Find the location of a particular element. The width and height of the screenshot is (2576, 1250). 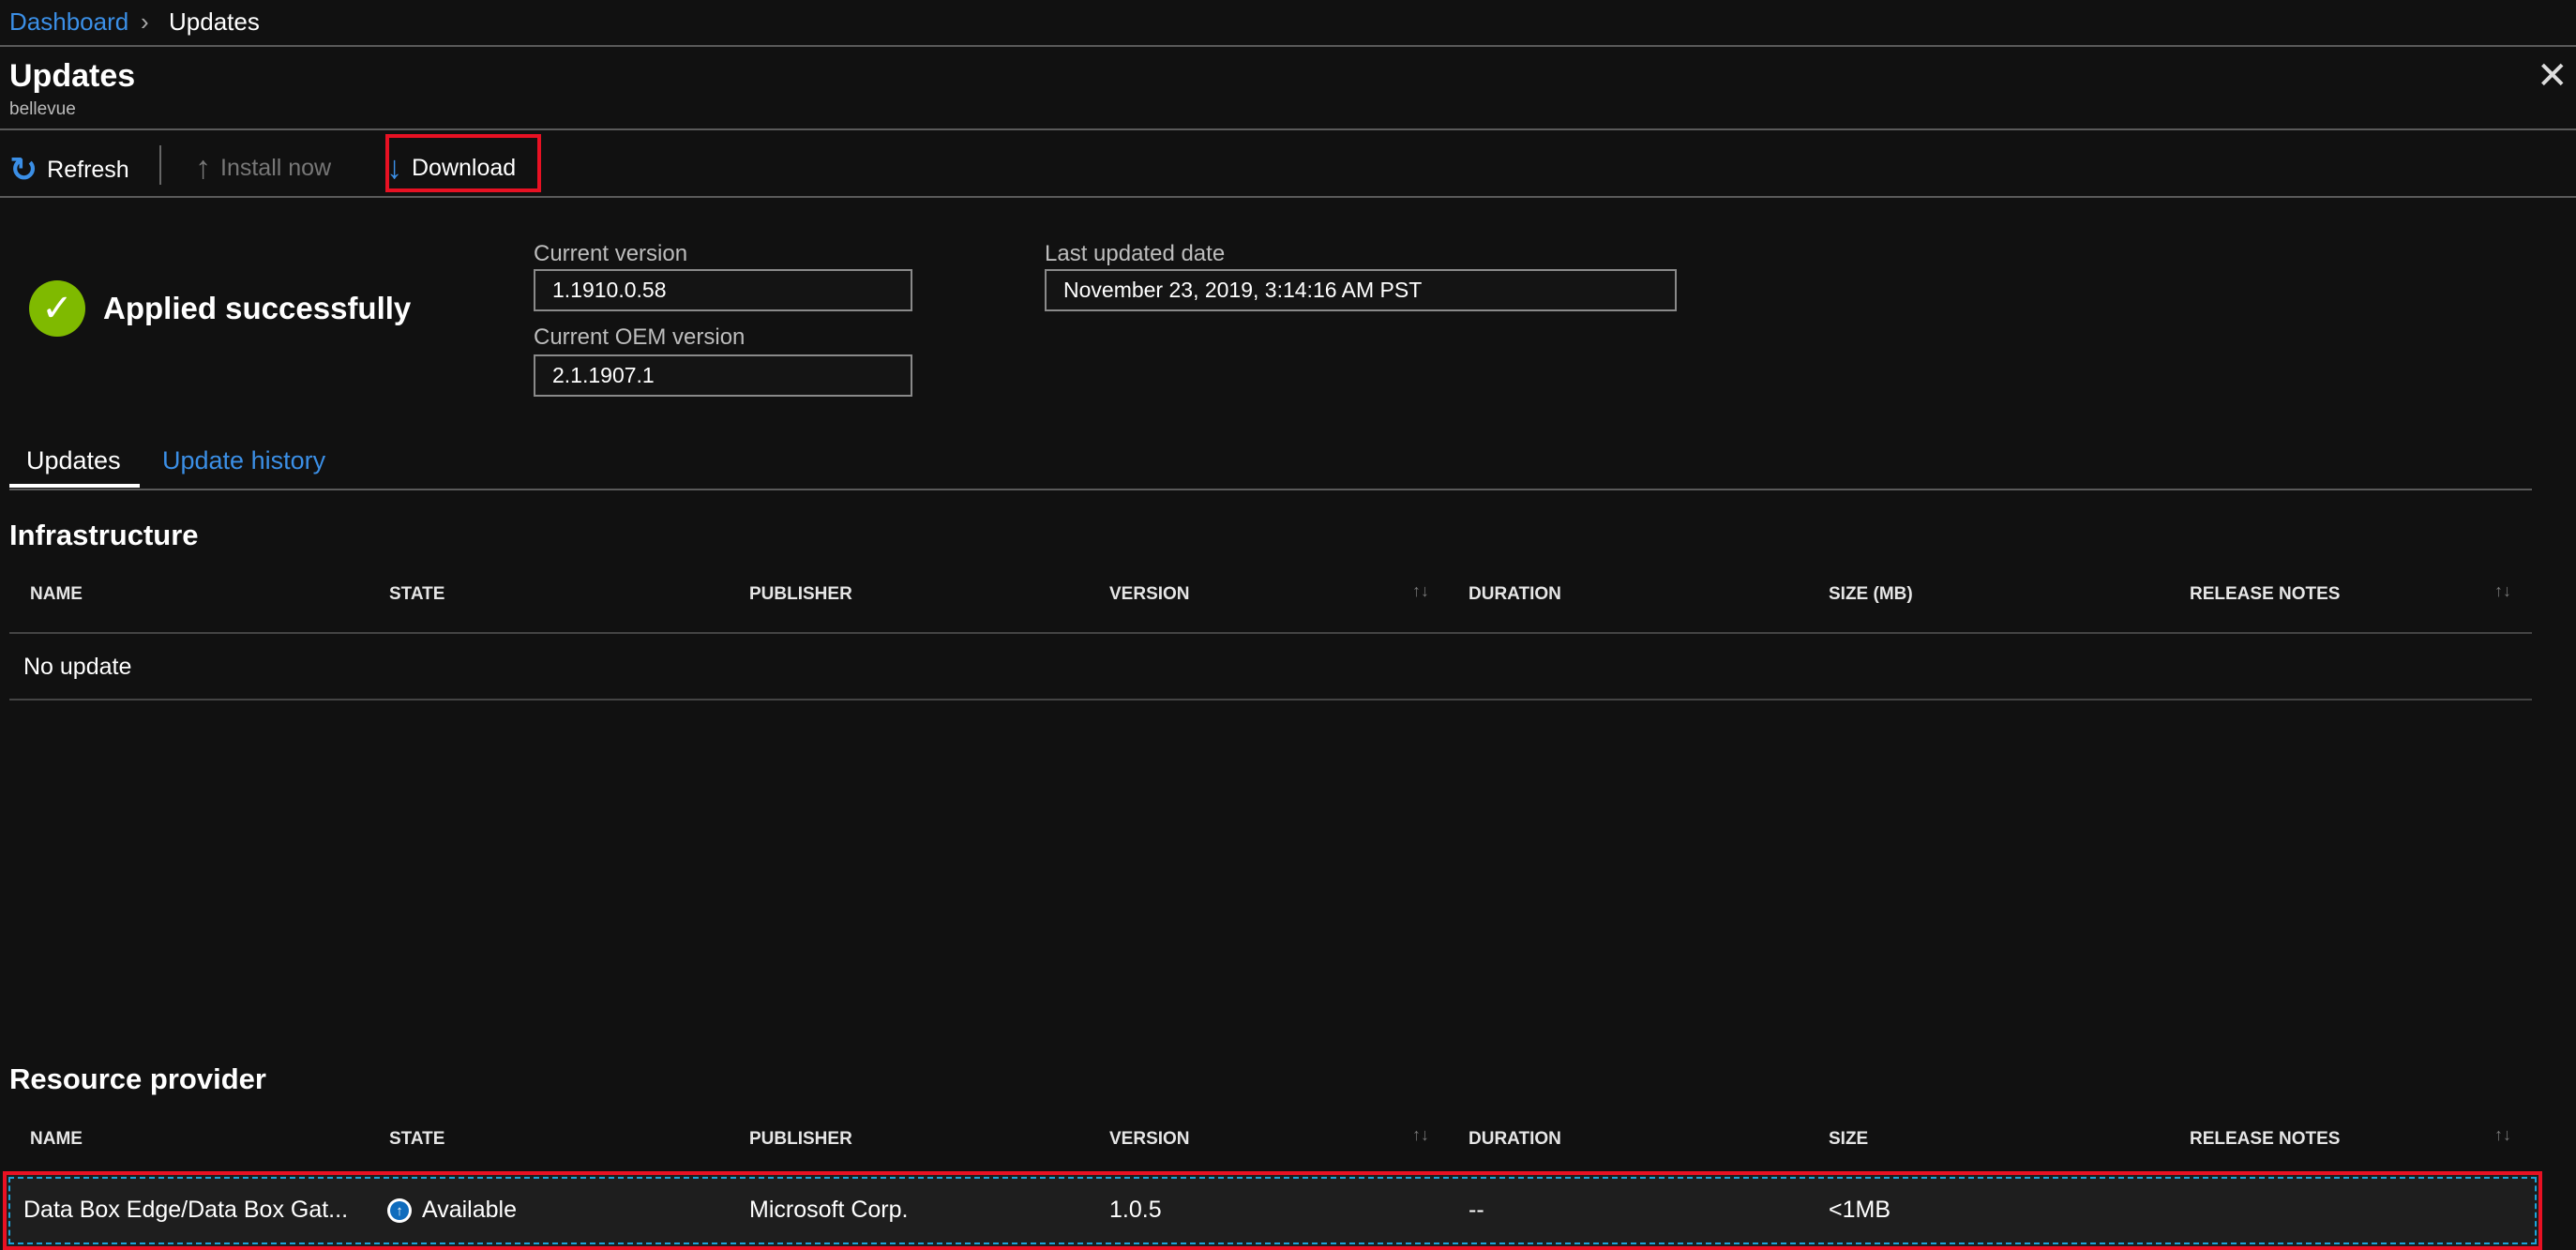

last-updated-field: November 23, 2019, 3:14:16 AM PST is located at coordinates (1361, 290).